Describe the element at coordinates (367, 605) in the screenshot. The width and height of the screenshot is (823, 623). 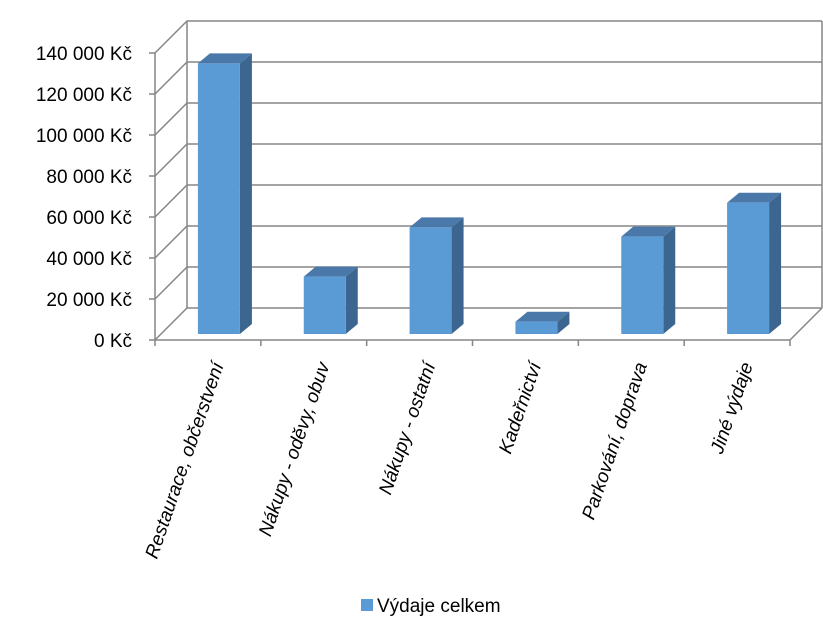
I see `legend-swatch` at that location.